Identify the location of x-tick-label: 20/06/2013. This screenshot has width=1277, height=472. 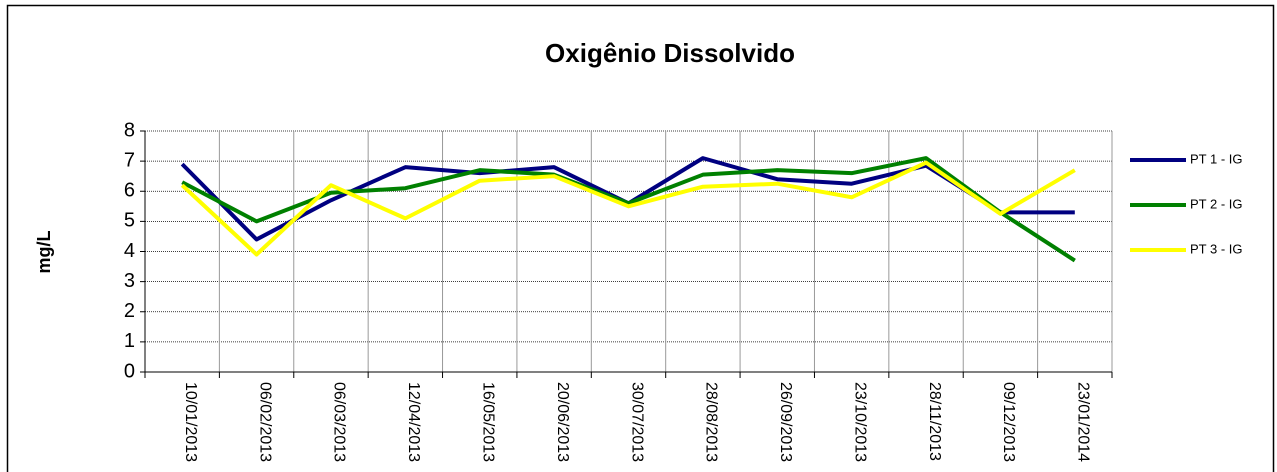
(562, 422).